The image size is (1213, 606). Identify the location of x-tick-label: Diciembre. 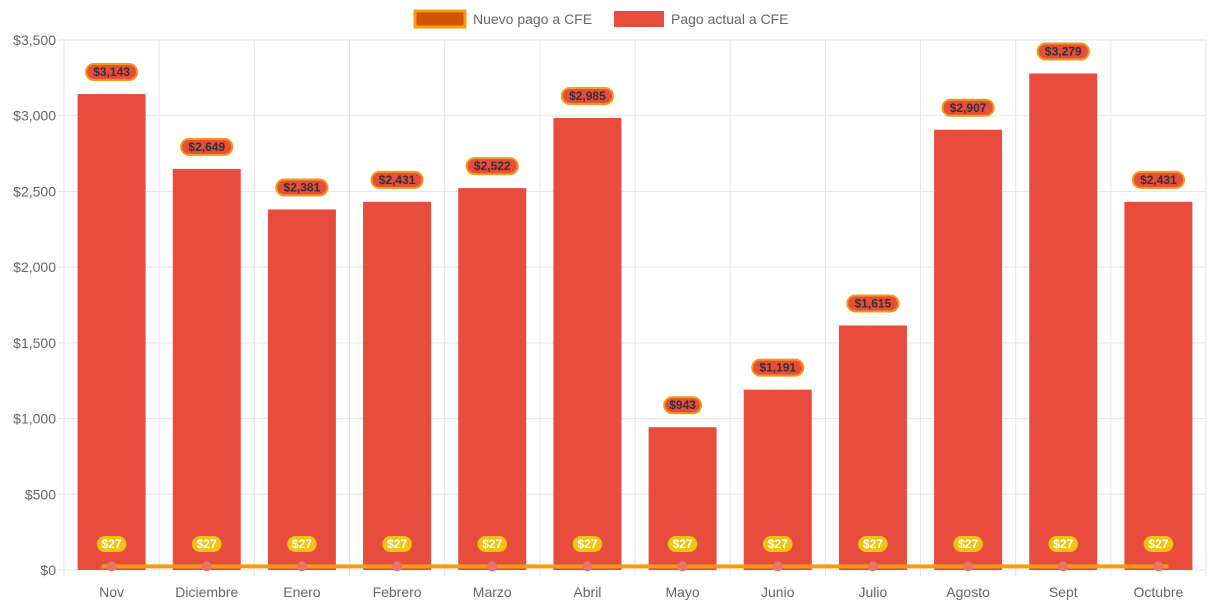
(206, 592).